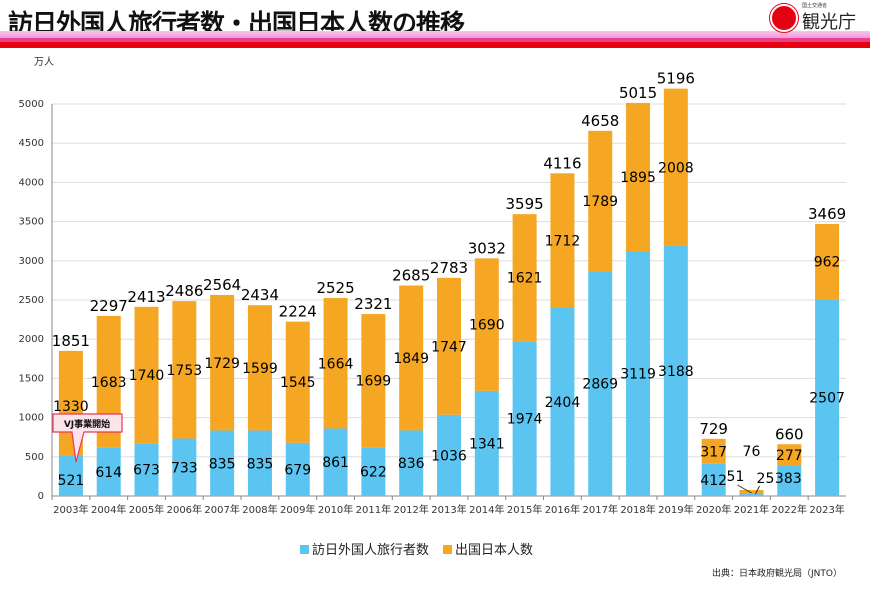 Image resolution: width=870 pixels, height=602 pixels. Describe the element at coordinates (221, 509) in the screenshot. I see `x-tick-label: 2007年` at that location.